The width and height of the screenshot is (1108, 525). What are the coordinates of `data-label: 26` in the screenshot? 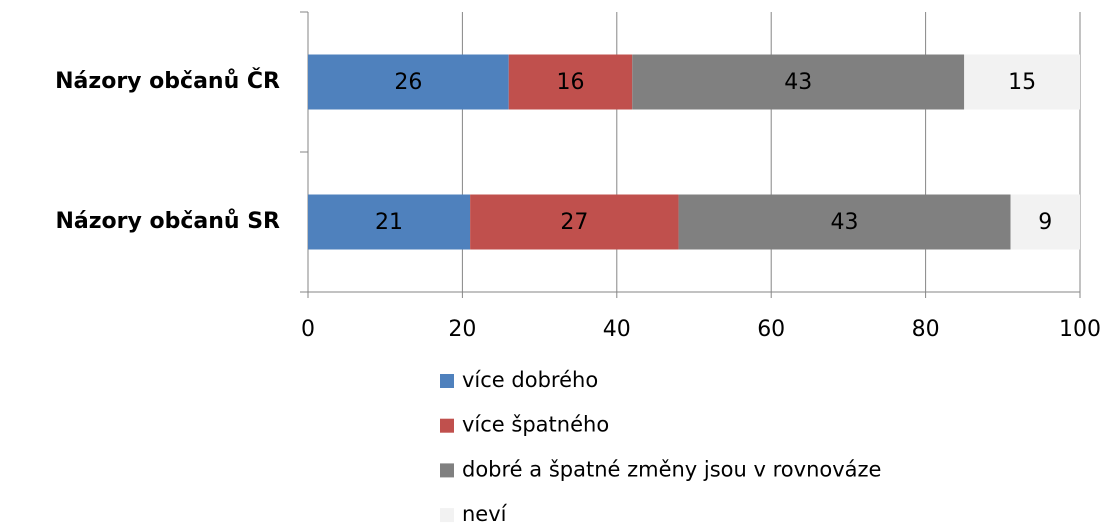 It's located at (408, 82).